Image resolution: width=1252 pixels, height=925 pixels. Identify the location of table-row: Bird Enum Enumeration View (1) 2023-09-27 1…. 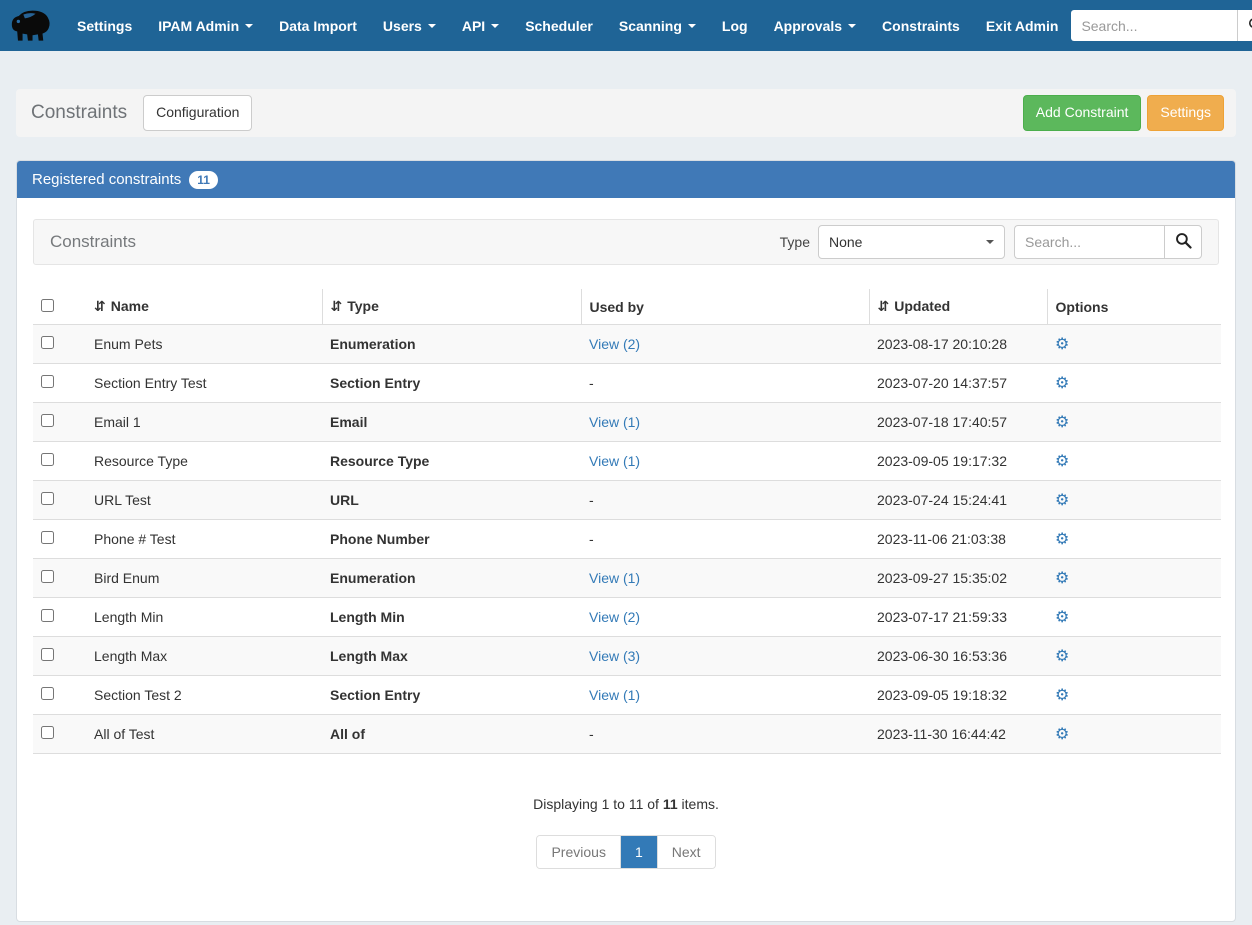
(627, 578).